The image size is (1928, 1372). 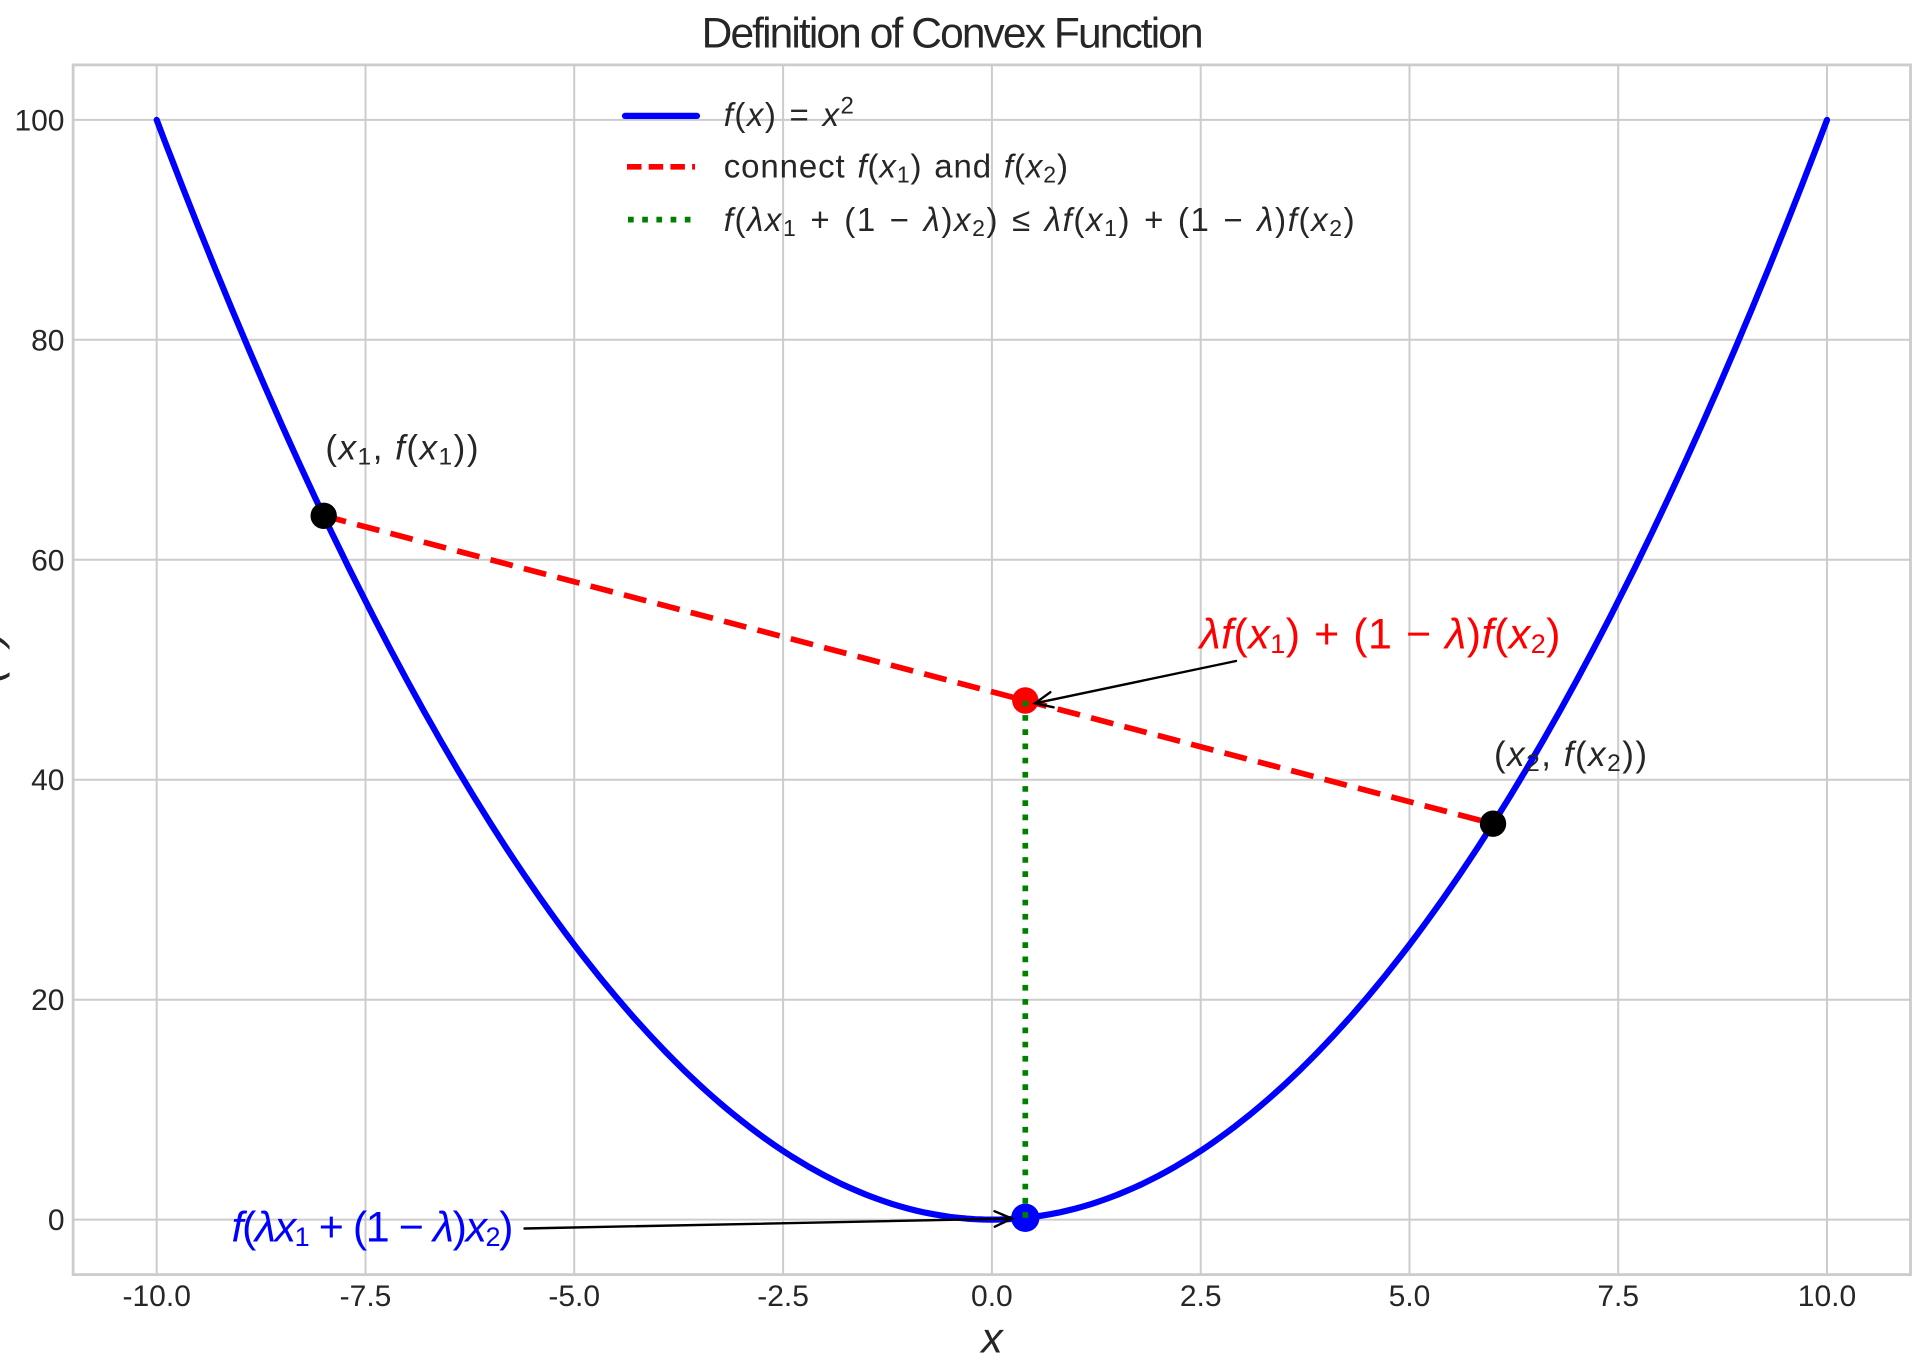 What do you see at coordinates (783, 1296) in the screenshot?
I see `svg-text: -2.5` at bounding box center [783, 1296].